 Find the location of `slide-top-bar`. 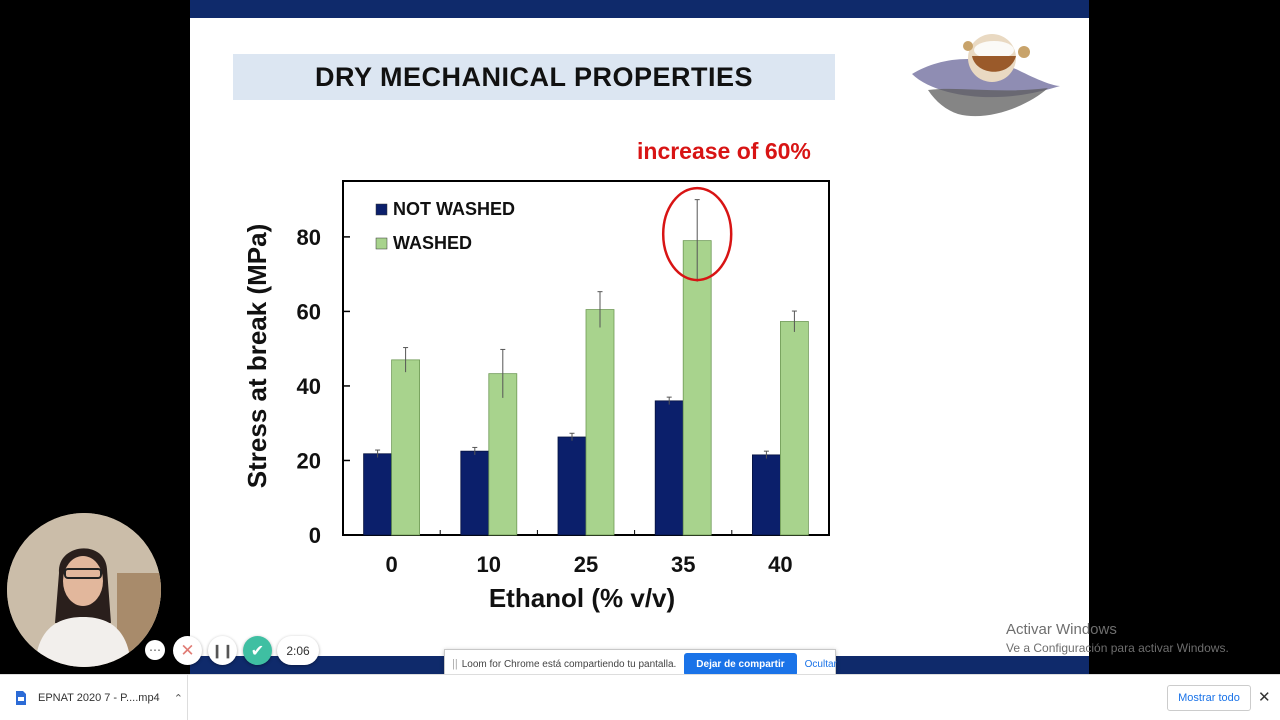

slide-top-bar is located at coordinates (639, 9).